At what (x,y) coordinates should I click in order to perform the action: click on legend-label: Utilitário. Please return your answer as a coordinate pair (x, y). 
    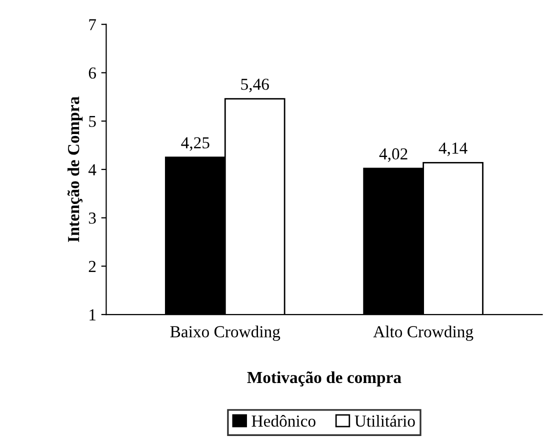
    Looking at the image, I should click on (384, 420).